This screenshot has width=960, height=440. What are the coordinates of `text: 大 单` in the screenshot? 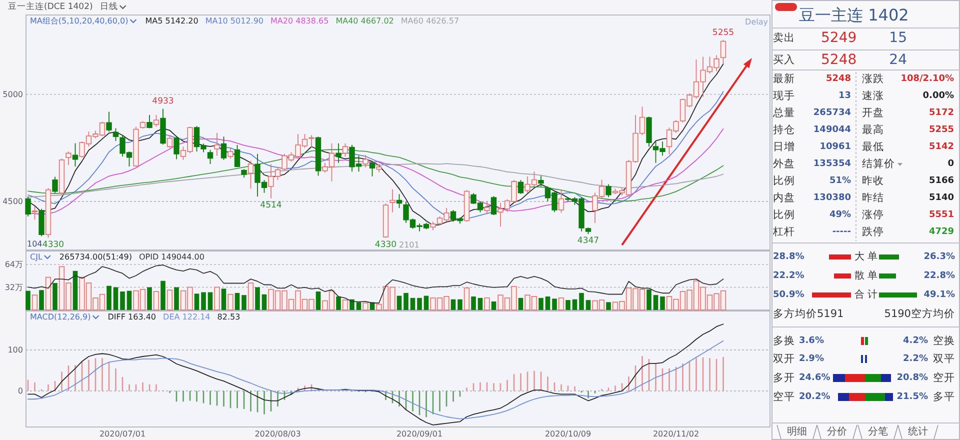 It's located at (866, 256).